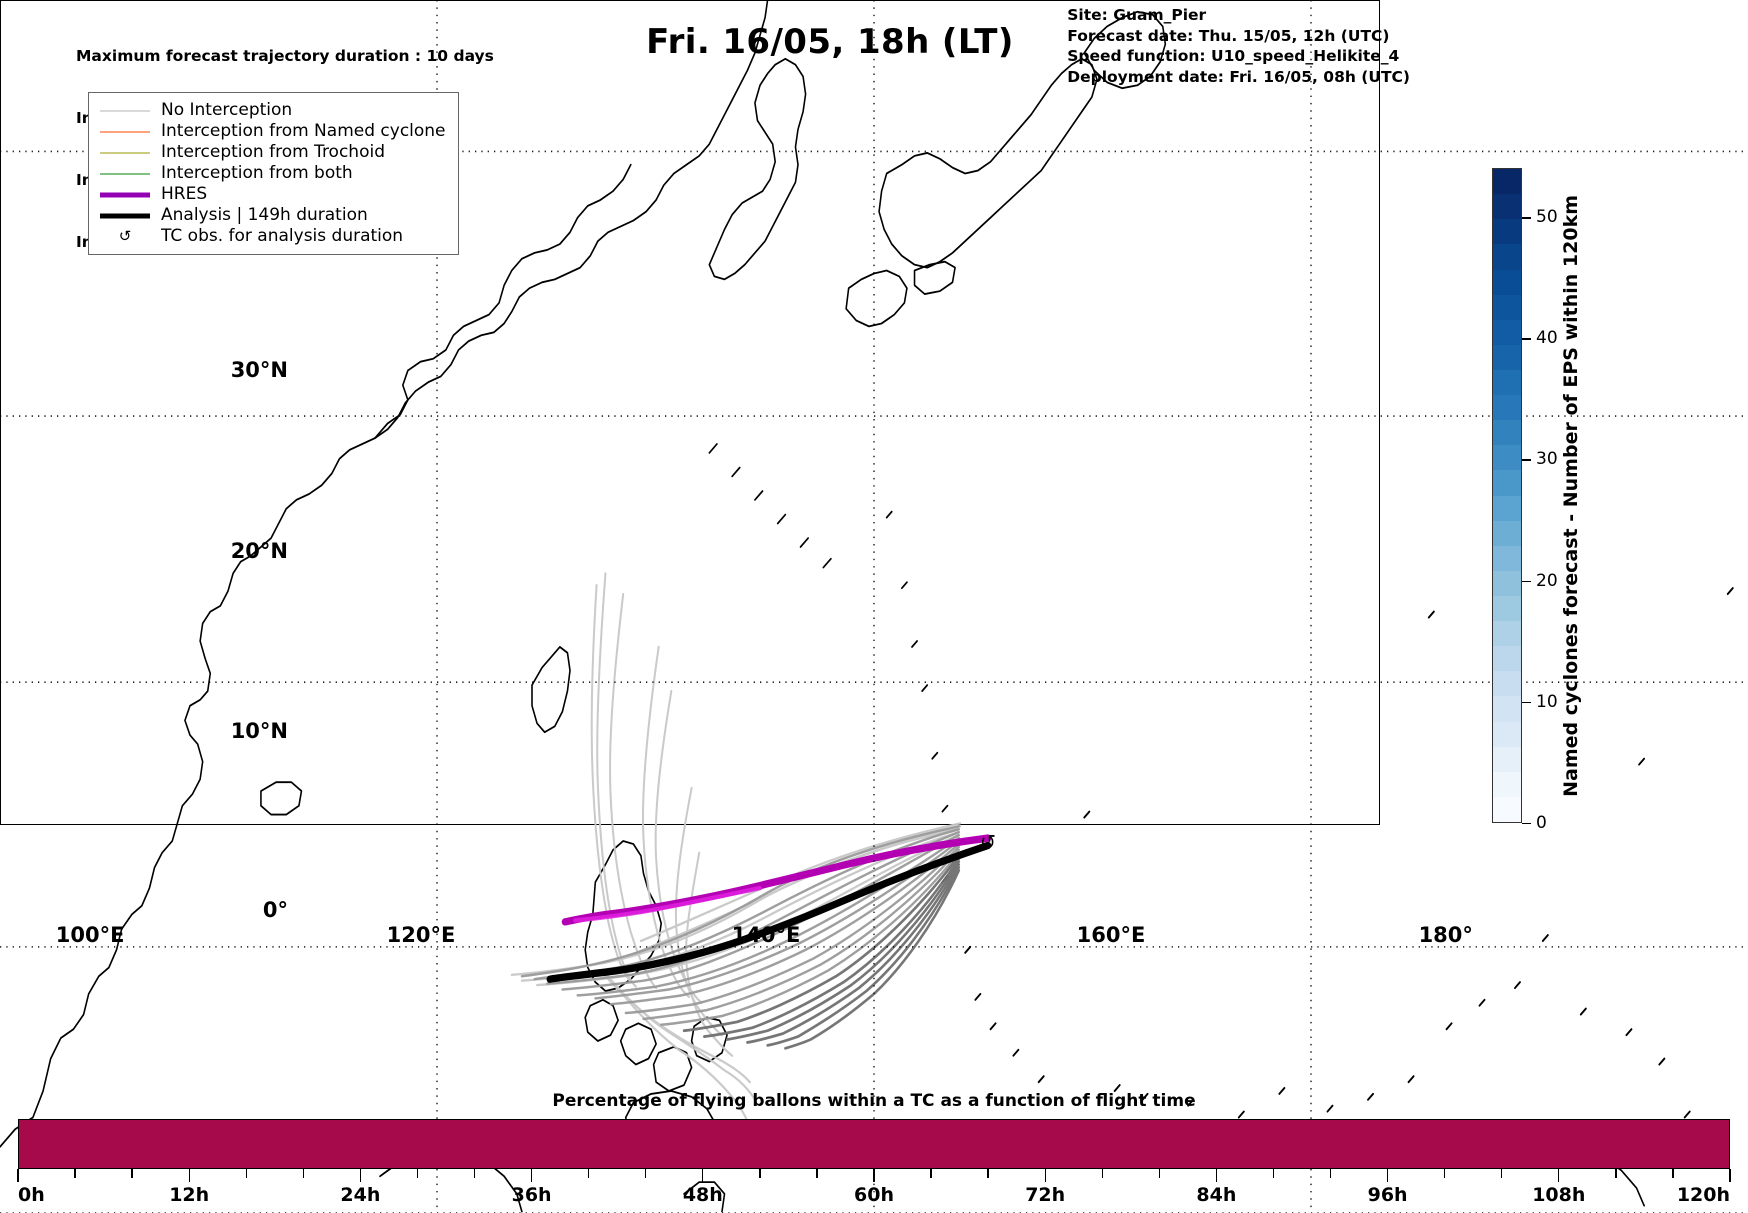 The image size is (1748, 1213). What do you see at coordinates (1216, 1195) in the screenshot?
I see `percentage-bar-tick-label-84h: 84h` at bounding box center [1216, 1195].